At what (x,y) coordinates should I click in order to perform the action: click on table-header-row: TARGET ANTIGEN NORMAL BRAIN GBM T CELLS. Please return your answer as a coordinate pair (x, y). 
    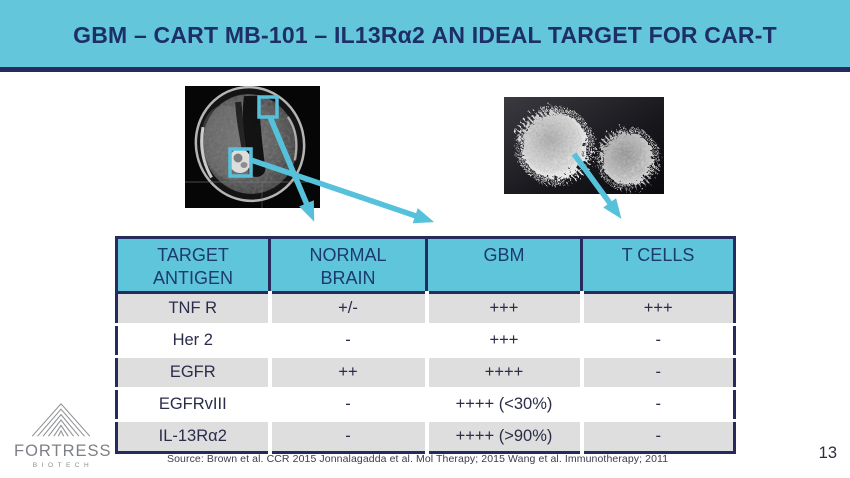
    Looking at the image, I should click on (425, 265).